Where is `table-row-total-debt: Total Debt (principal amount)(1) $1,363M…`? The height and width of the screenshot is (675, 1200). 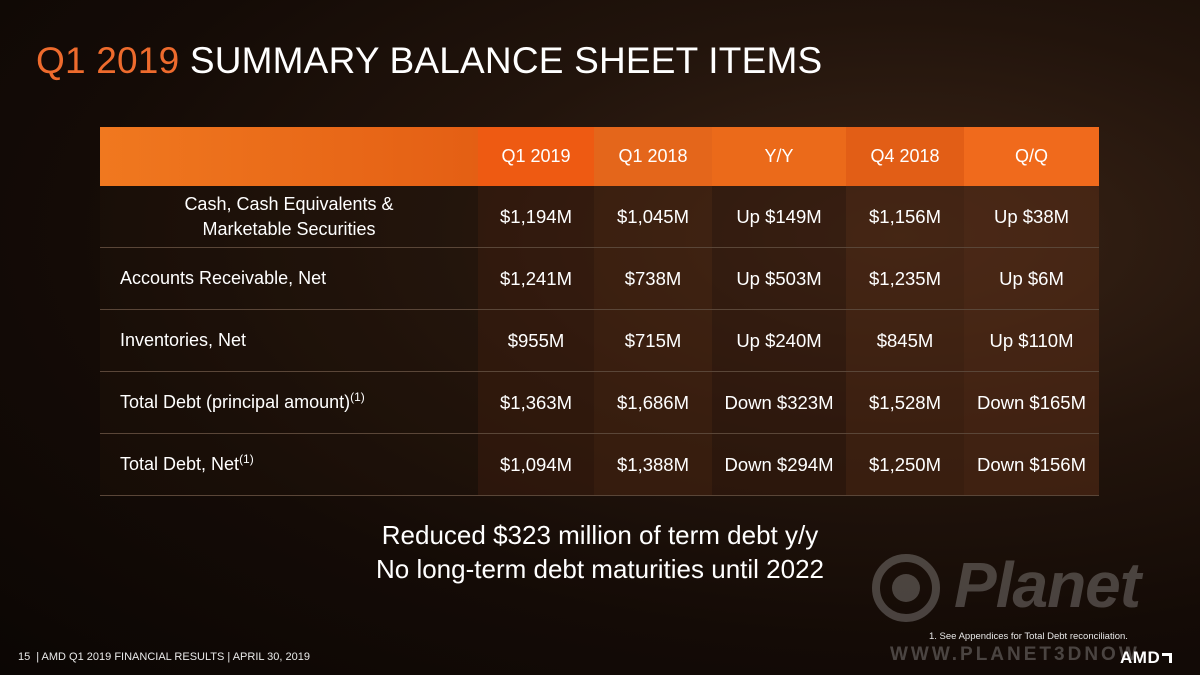
table-row-total-debt: Total Debt (principal amount)(1) $1,363M… is located at coordinates (599, 402).